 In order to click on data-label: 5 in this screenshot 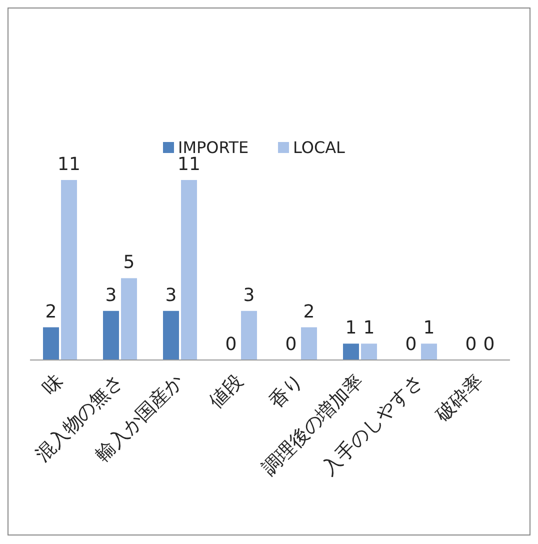, I will do `click(129, 263)`.